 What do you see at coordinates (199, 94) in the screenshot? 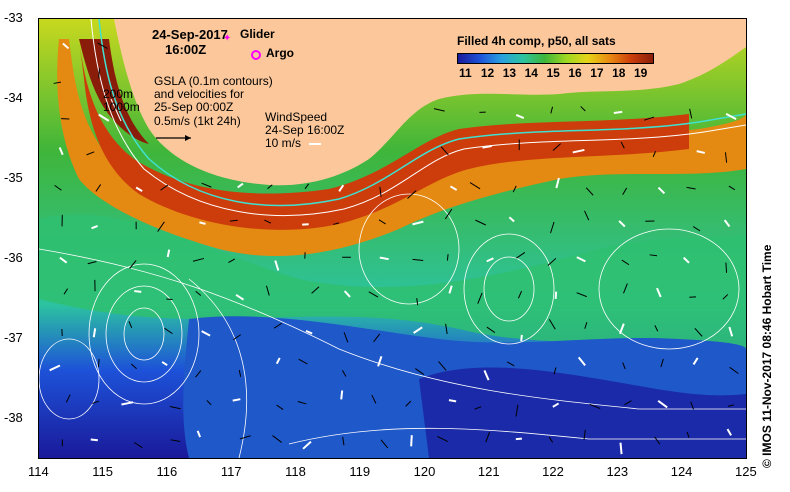
I see `gsla-note-line2: and velocities for` at bounding box center [199, 94].